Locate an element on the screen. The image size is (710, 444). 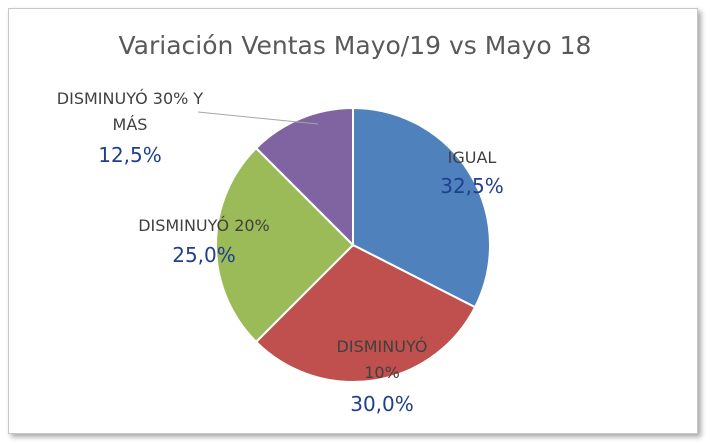
label-igual: IGUAL is located at coordinates (472, 157).